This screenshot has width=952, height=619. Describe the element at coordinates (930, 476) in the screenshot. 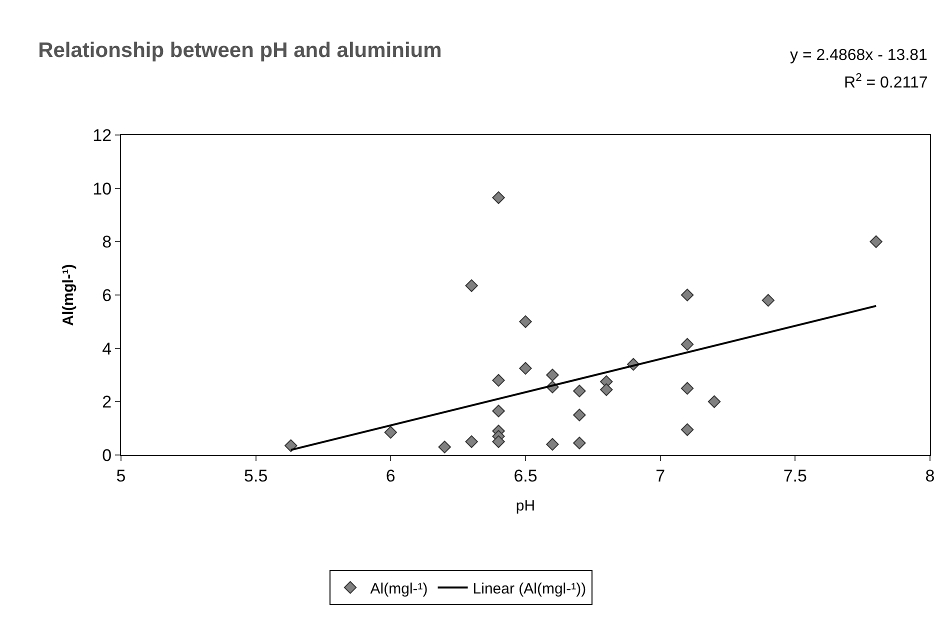

I see `x-tick-label: 8` at that location.